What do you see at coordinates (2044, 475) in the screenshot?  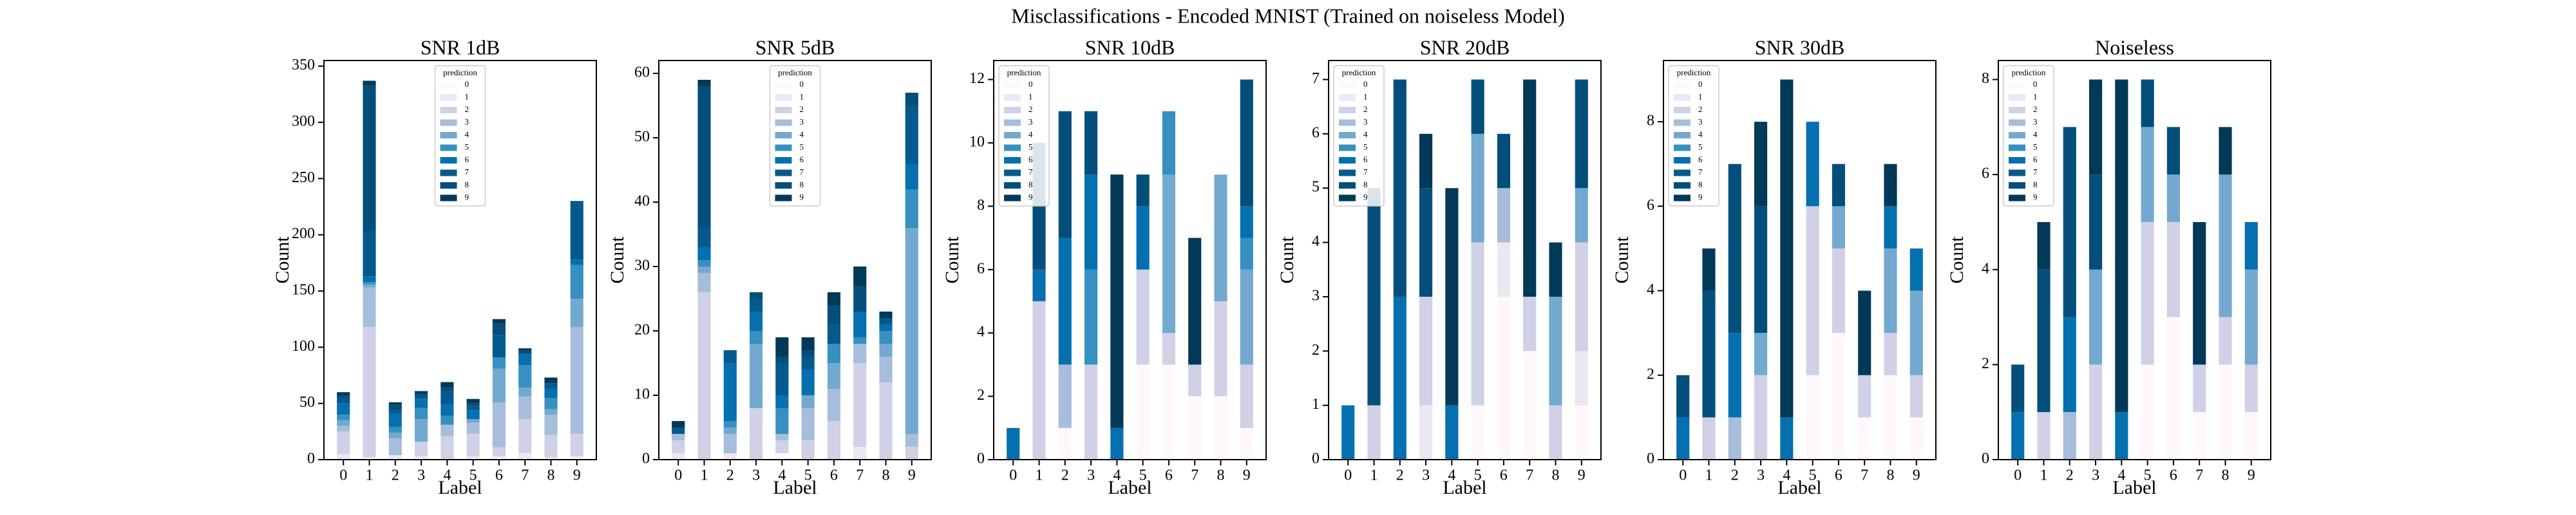 I see `x-tick-label: 1` at bounding box center [2044, 475].